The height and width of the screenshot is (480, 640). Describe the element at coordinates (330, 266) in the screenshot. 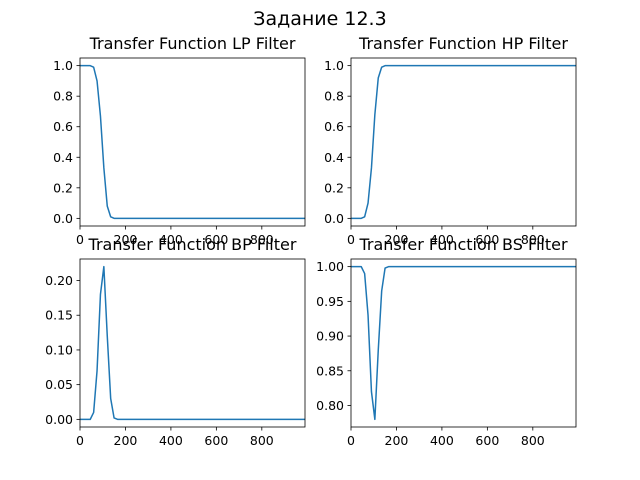

I see `y-tick-label: 1.00` at that location.